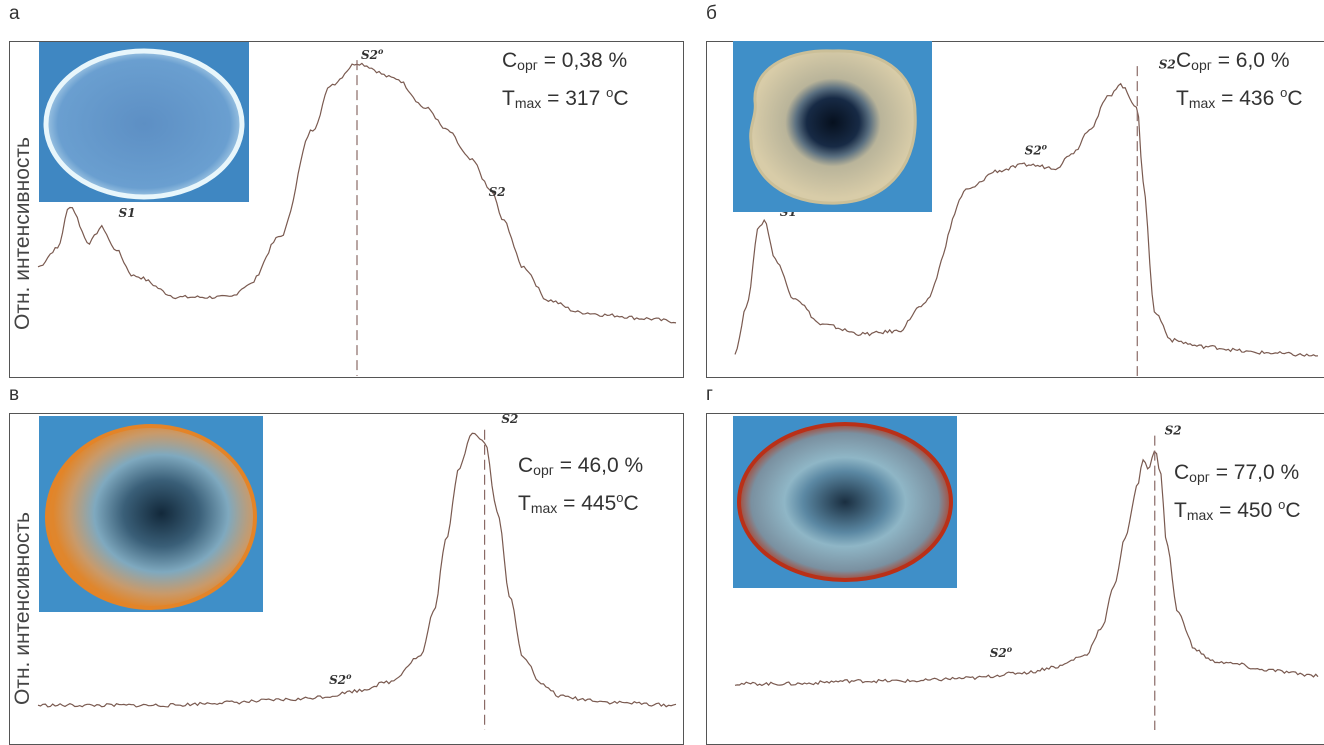 This screenshot has width=1324, height=745. I want to click on peak-label-g-1: S2, so click(1173, 430).